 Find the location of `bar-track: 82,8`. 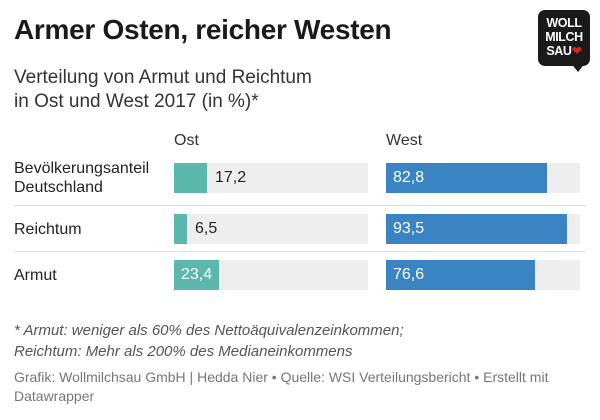

bar-track: 82,8 is located at coordinates (483, 178).